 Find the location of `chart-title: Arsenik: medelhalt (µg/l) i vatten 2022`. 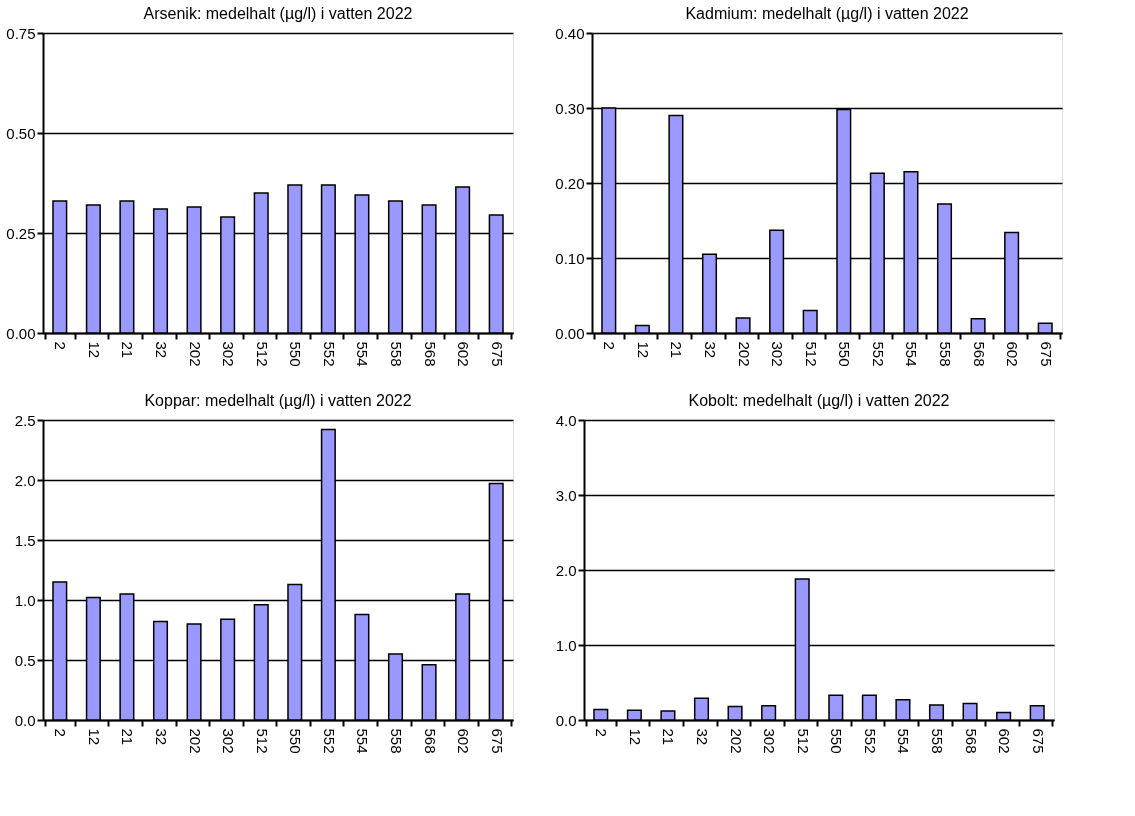

chart-title: Arsenik: medelhalt (µg/l) i vatten 2022 is located at coordinates (278, 13).